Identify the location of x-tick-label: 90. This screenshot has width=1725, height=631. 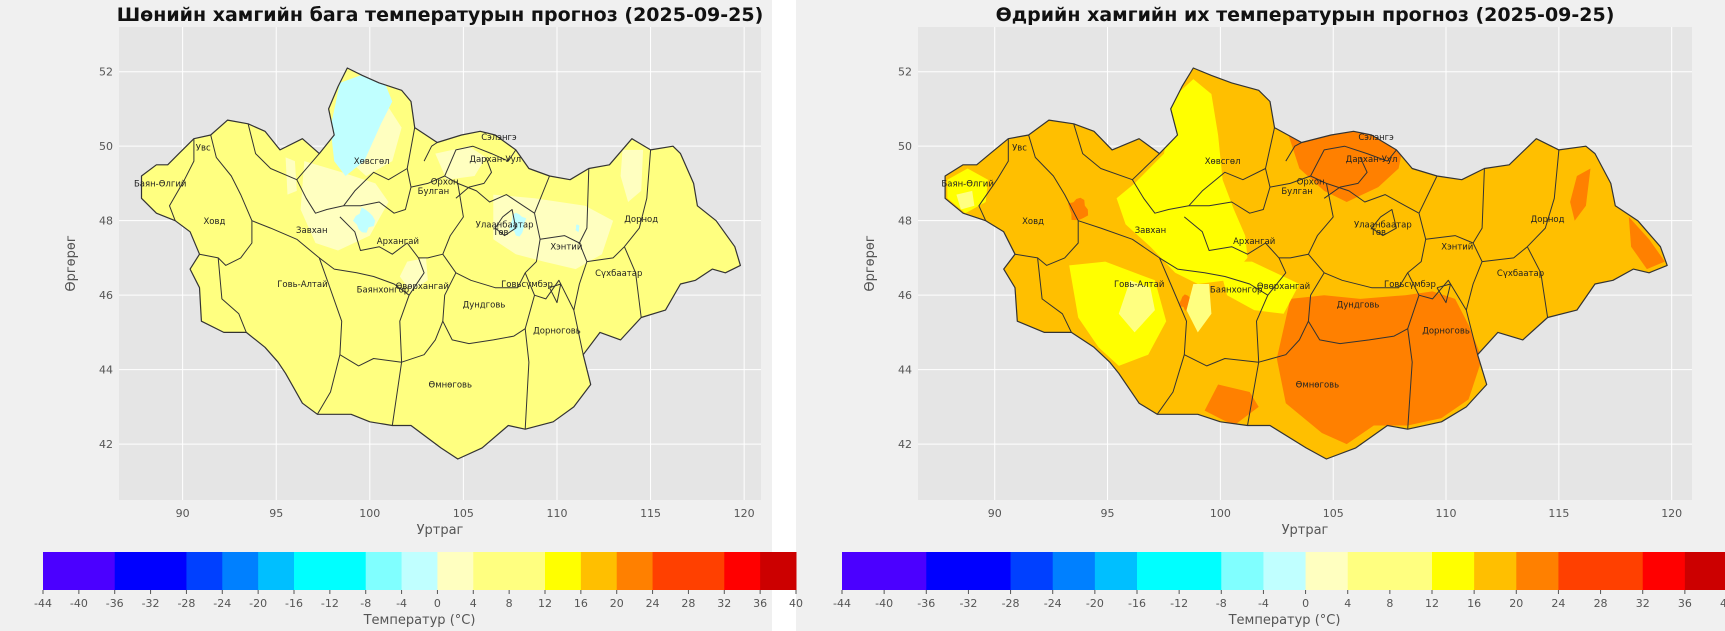
(995, 513).